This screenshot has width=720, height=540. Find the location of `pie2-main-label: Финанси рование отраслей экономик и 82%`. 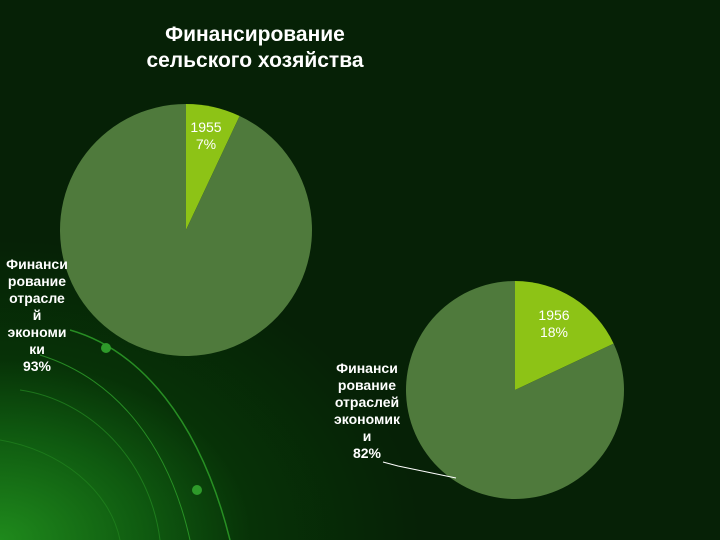

pie2-main-label: Финанси рование отраслей экономик и 82% is located at coordinates (367, 410).